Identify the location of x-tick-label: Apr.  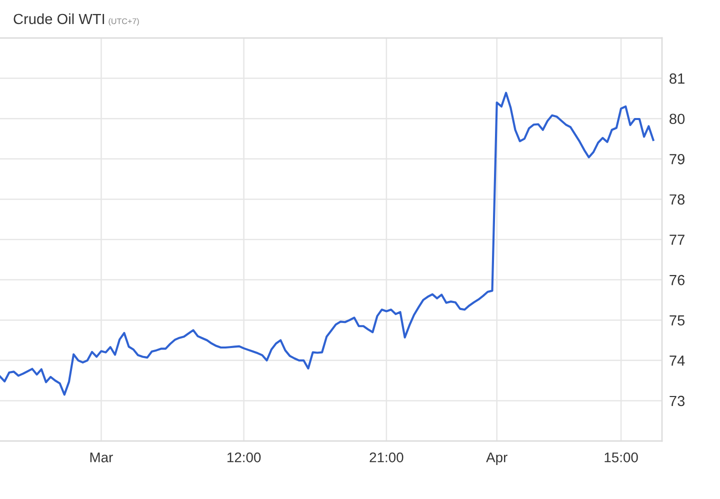
(497, 459).